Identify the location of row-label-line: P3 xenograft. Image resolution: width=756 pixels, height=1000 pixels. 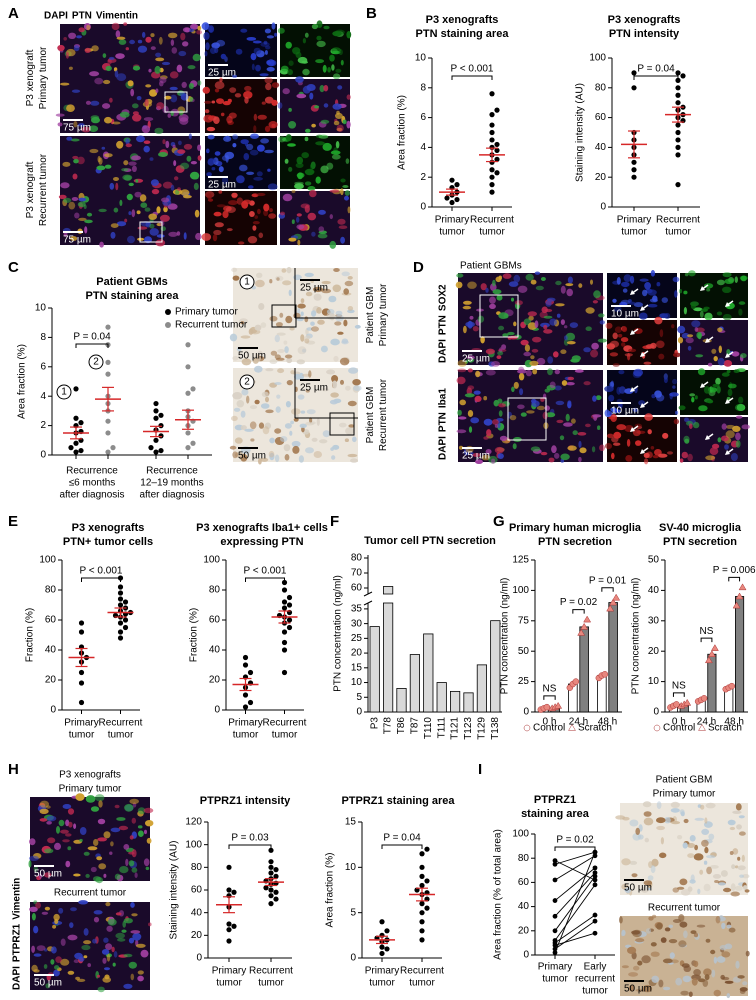
(30, 77).